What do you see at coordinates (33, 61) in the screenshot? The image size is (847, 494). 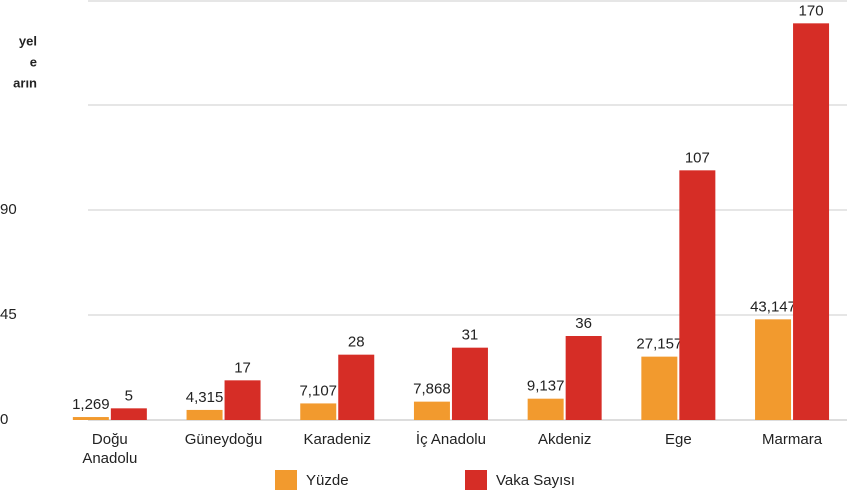 I see `chart-title: e` at bounding box center [33, 61].